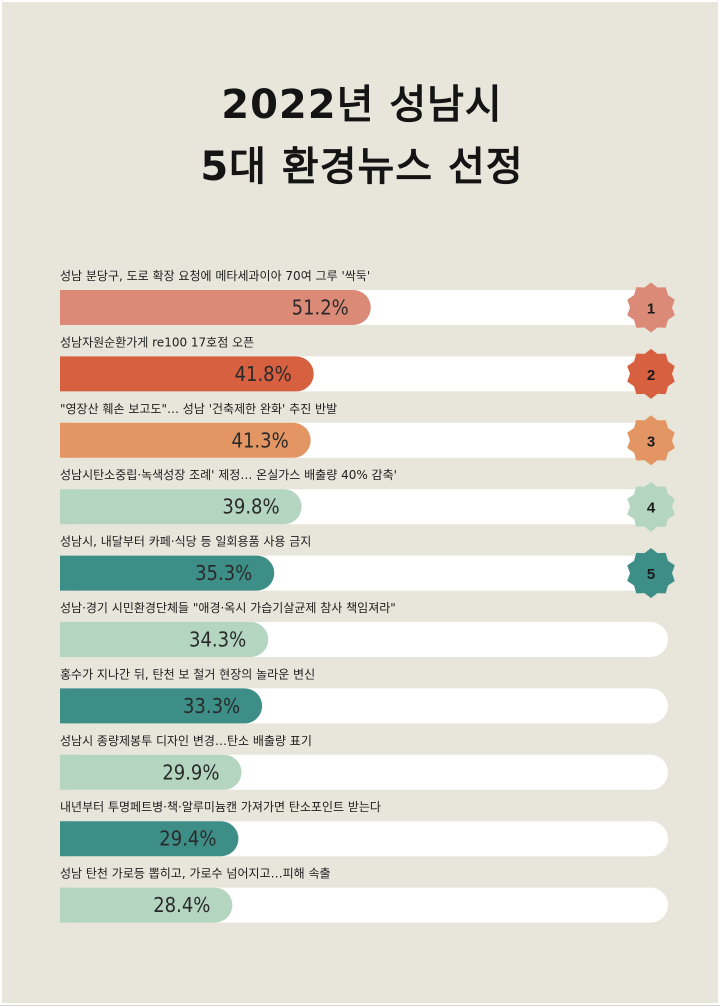 Image resolution: width=720 pixels, height=1007 pixels. I want to click on rank-badge: 1, so click(651, 307).